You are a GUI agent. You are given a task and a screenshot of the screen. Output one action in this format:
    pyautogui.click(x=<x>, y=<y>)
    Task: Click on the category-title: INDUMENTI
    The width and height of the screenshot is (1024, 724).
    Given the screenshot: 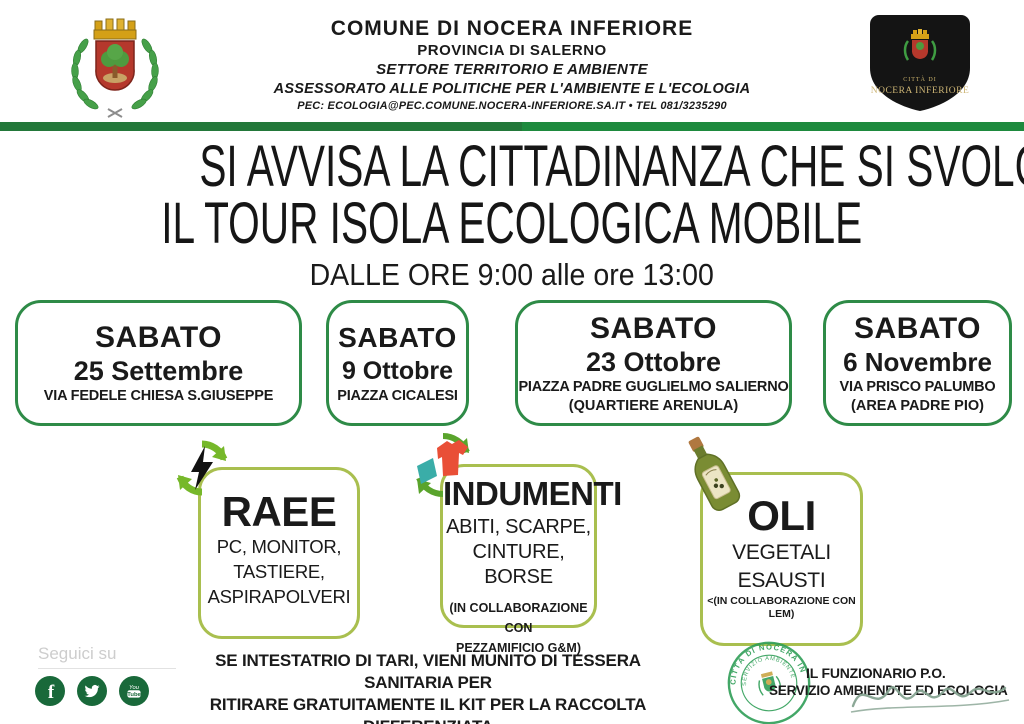 What is the action you would take?
    pyautogui.click(x=532, y=493)
    